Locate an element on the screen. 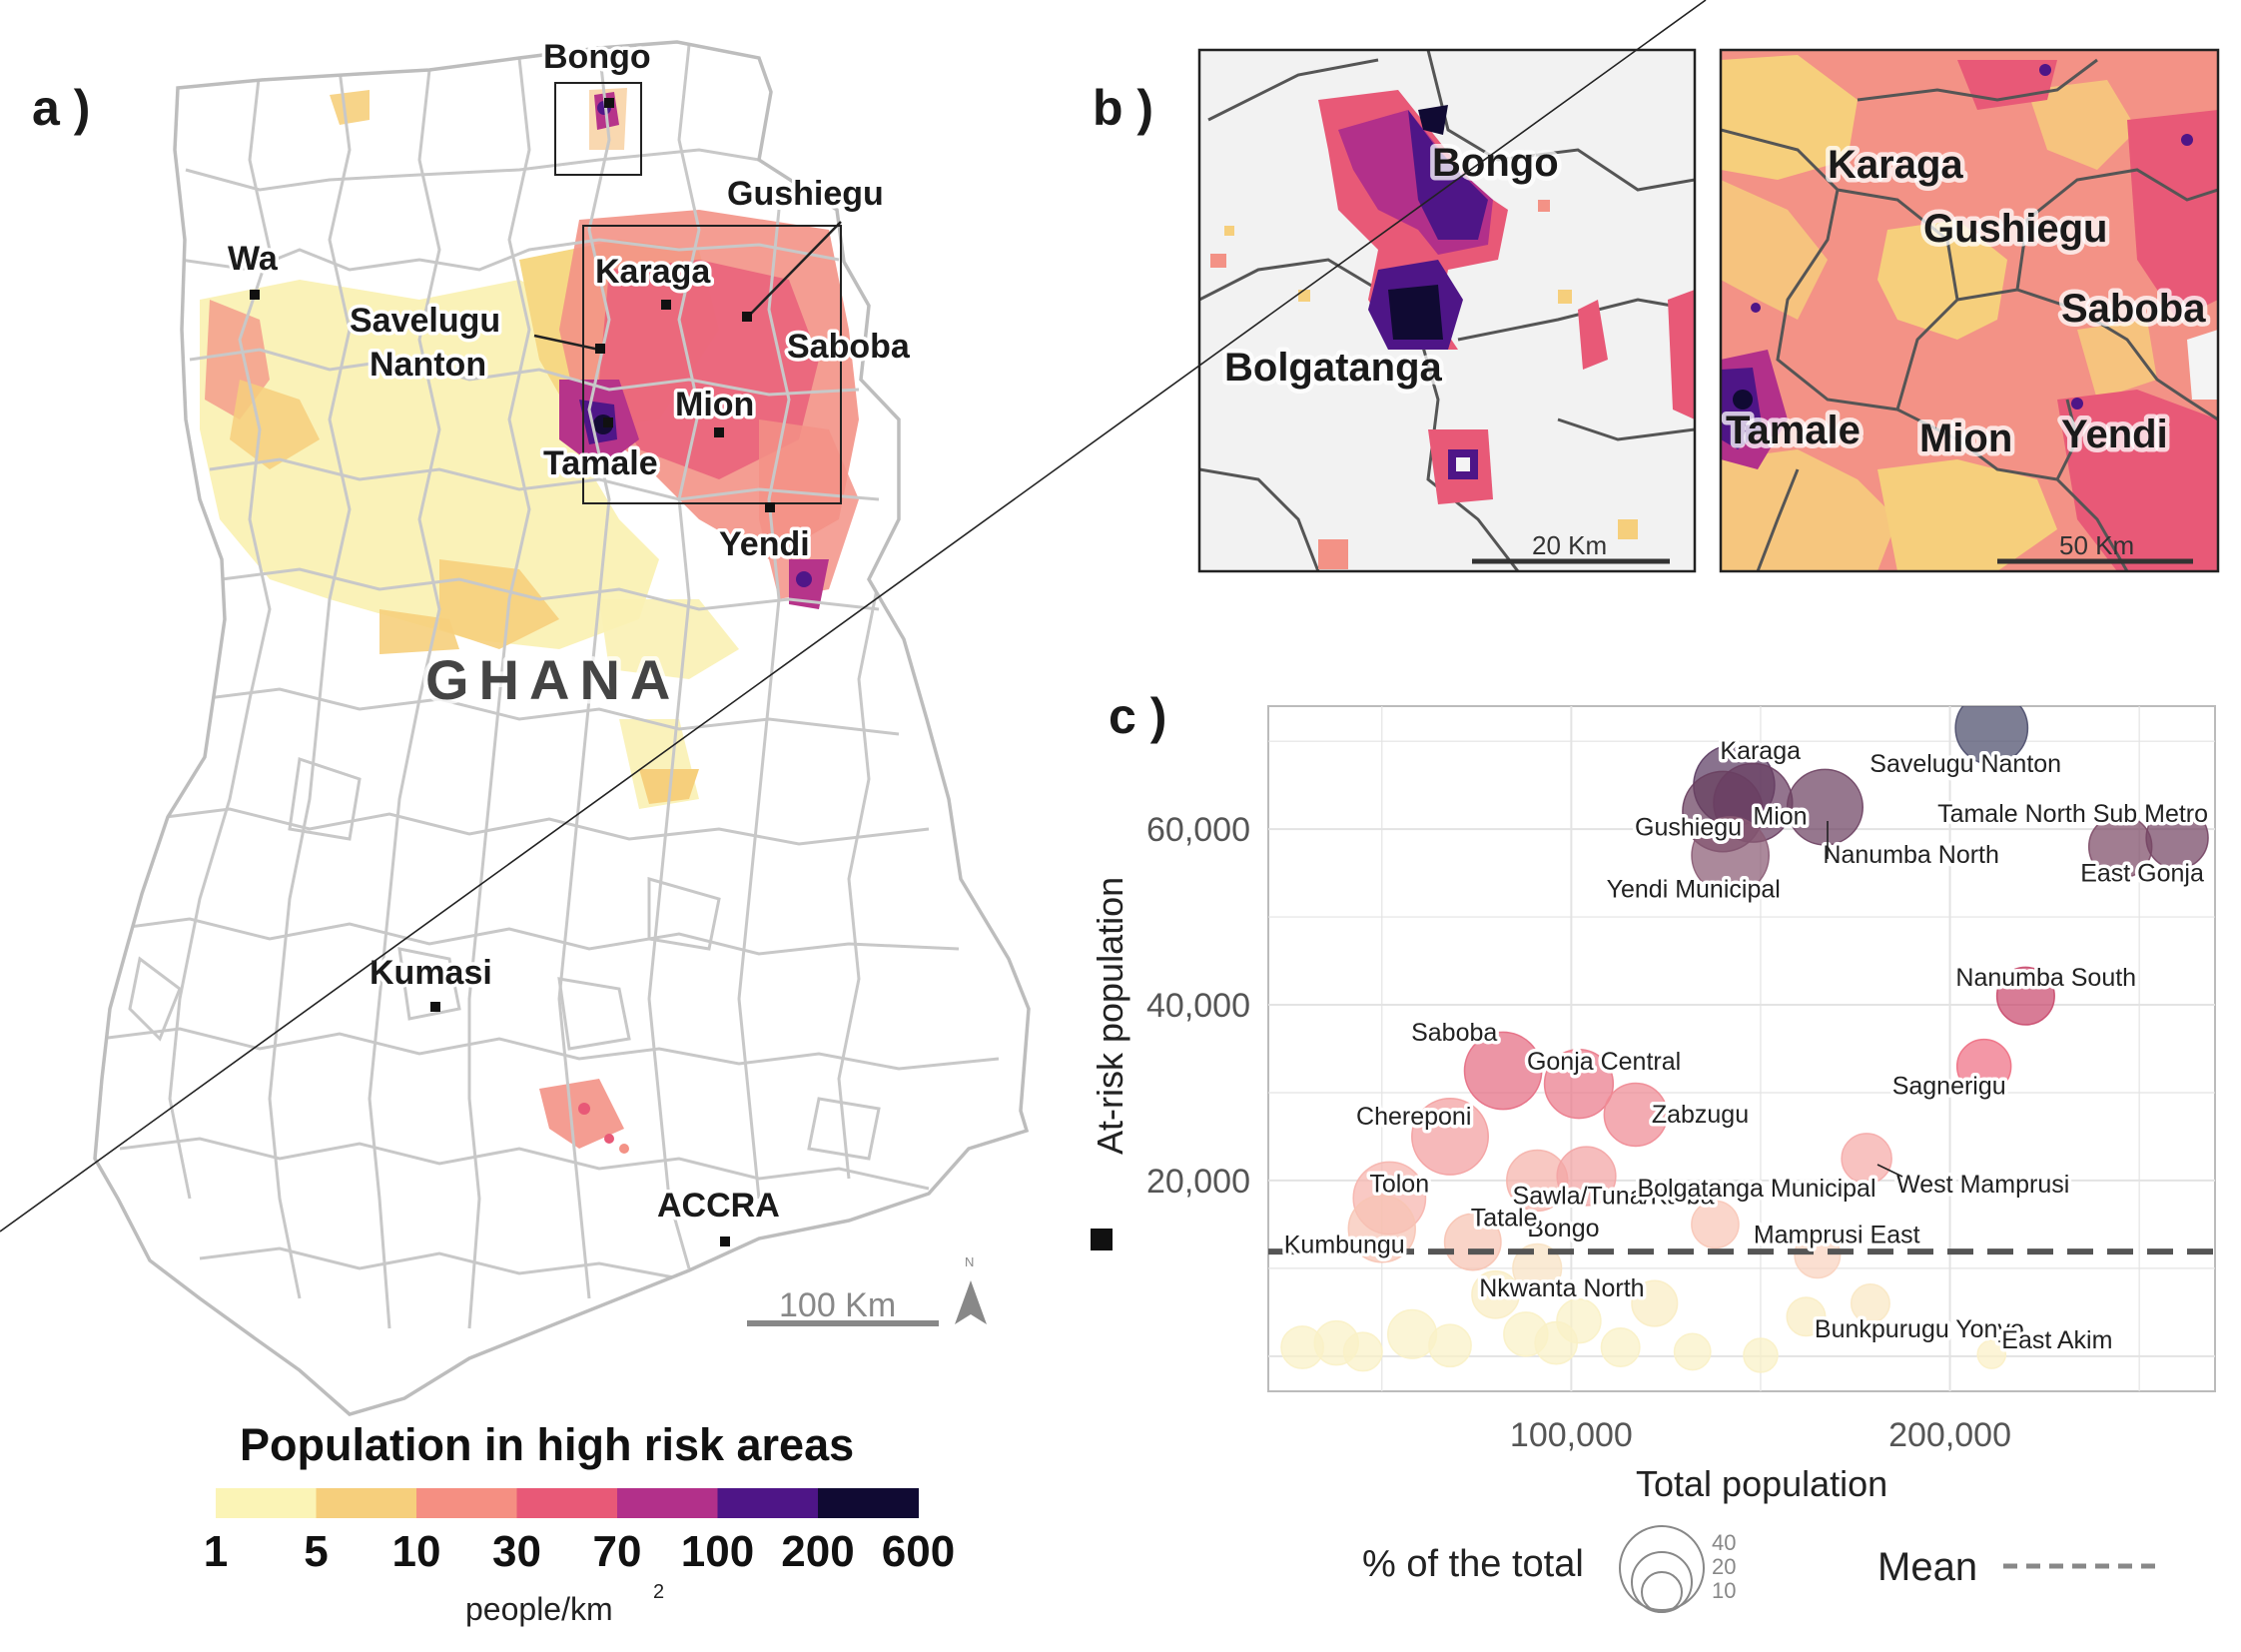 The image size is (2241, 1652). inset2-label-karaga: Karaga is located at coordinates (1895, 165).